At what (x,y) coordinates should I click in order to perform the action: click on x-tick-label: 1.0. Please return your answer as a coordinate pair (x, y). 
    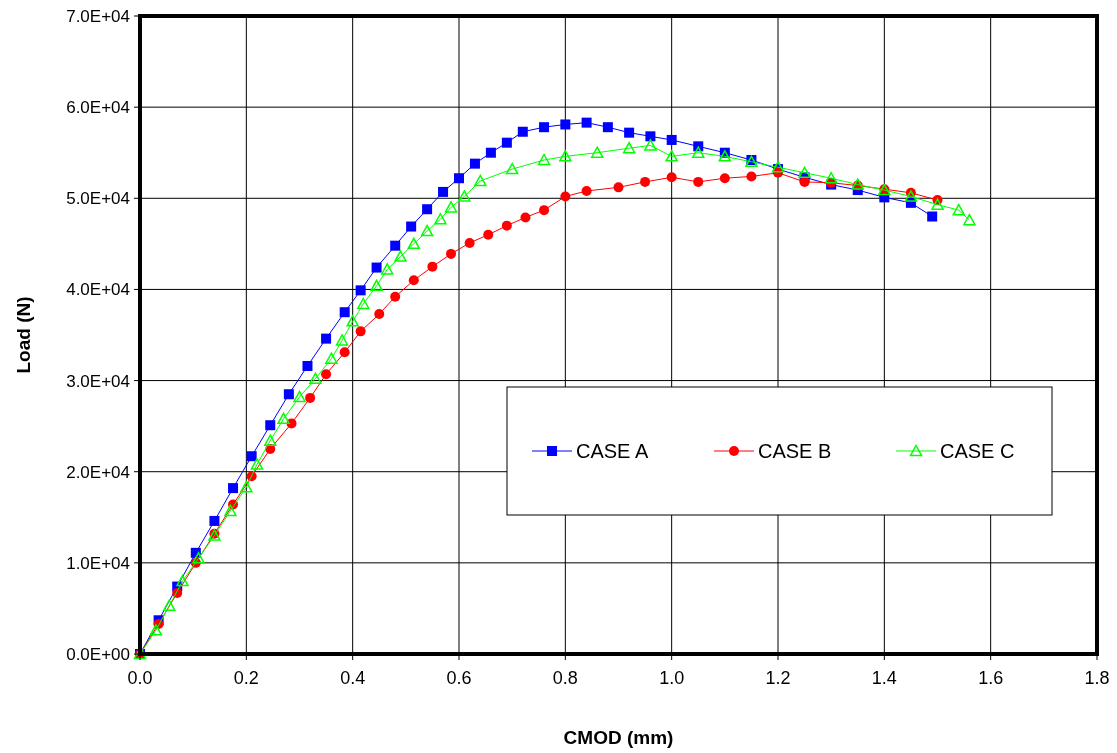
    Looking at the image, I should click on (672, 678).